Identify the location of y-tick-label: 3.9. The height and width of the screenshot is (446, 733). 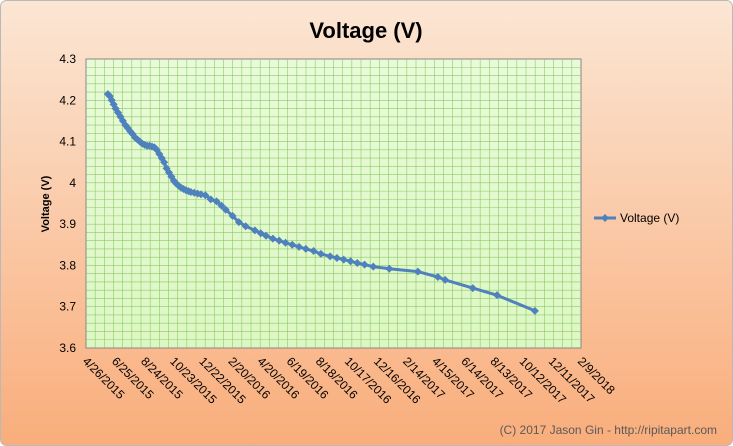
(67, 224).